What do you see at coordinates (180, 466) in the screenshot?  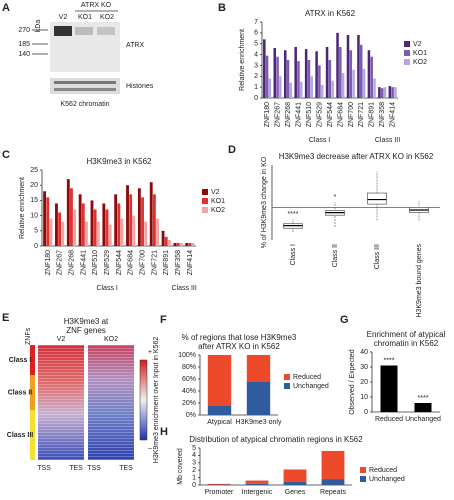 I see `y-axis-label: Mb covered` at bounding box center [180, 466].